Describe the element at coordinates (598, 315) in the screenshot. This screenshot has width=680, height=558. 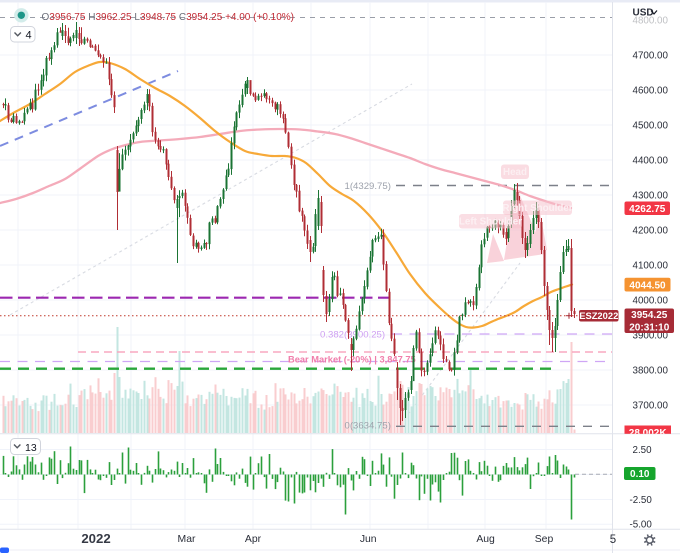
I see `svg-text: ESZ2022` at that location.